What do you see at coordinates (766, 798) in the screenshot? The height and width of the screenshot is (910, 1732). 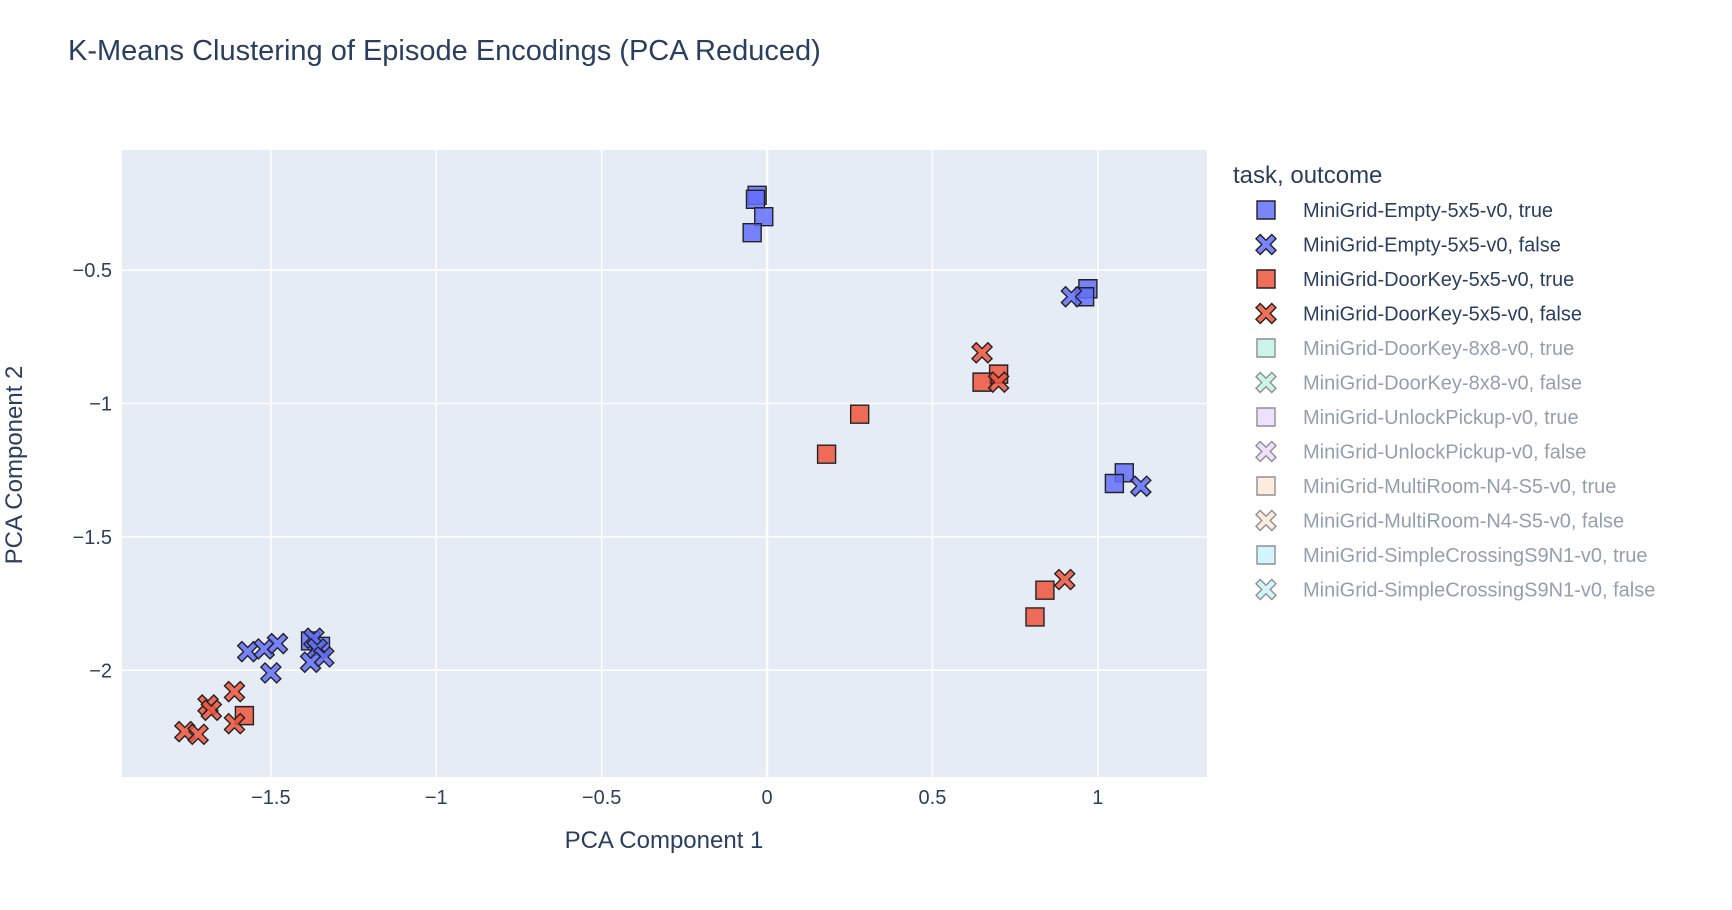 I see `x-tick-label: 0` at bounding box center [766, 798].